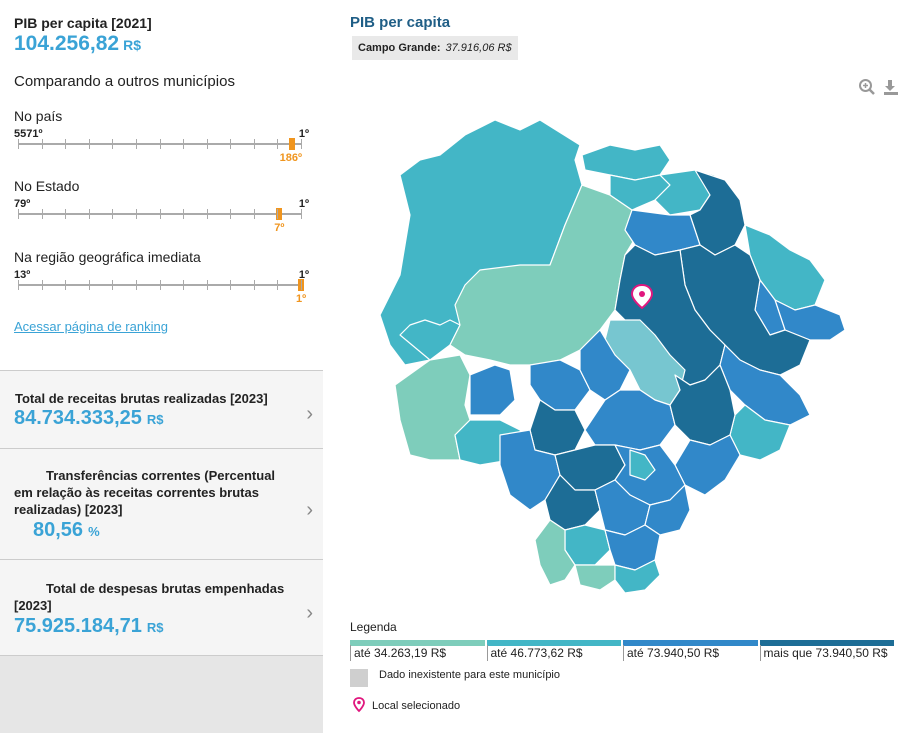 The height and width of the screenshot is (733, 920). Describe the element at coordinates (124, 81) in the screenshot. I see `compare-heading: Comparando a outros municípios` at that location.